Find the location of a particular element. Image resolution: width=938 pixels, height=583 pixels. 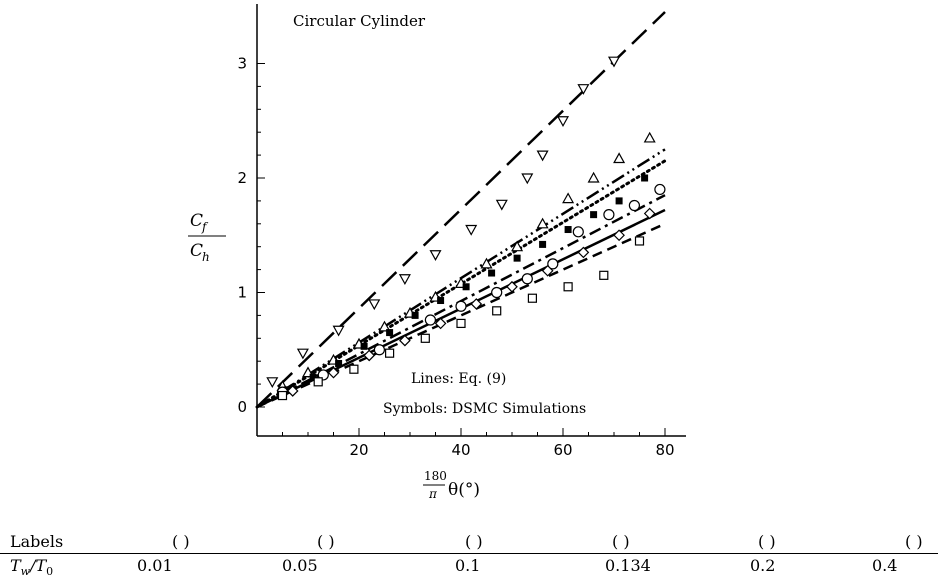

annotation-lines: Lines: Eq. (9) is located at coordinates (458, 379).